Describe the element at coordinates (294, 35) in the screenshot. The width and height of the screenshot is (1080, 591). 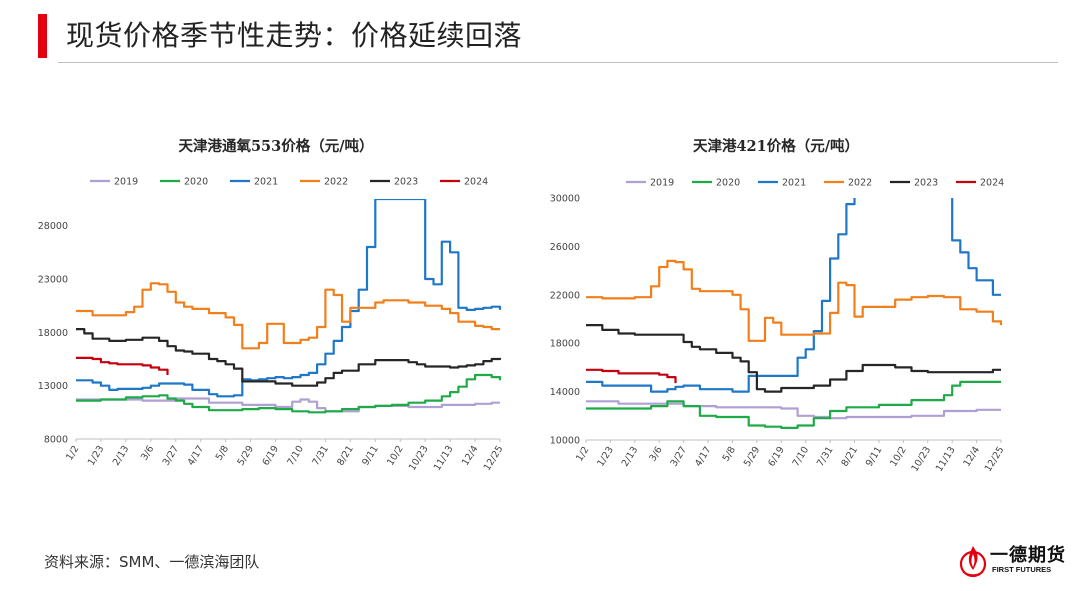
I see `page-title: 现货价格季节性走势：价格延续回落` at that location.